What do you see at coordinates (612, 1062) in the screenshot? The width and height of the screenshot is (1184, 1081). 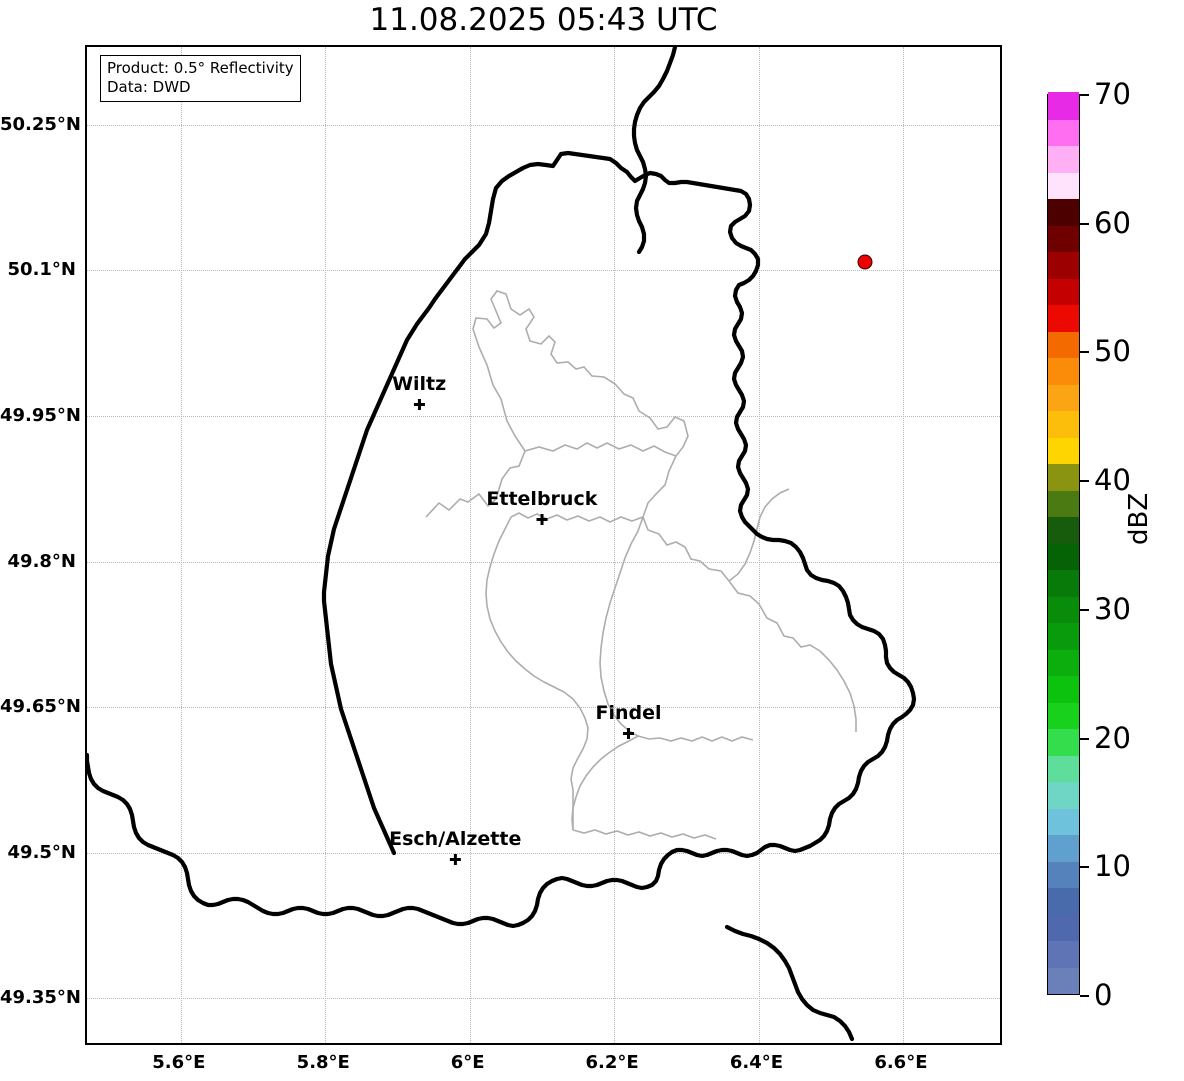 I see `x-axis-tick-label: 6.2°E` at bounding box center [612, 1062].